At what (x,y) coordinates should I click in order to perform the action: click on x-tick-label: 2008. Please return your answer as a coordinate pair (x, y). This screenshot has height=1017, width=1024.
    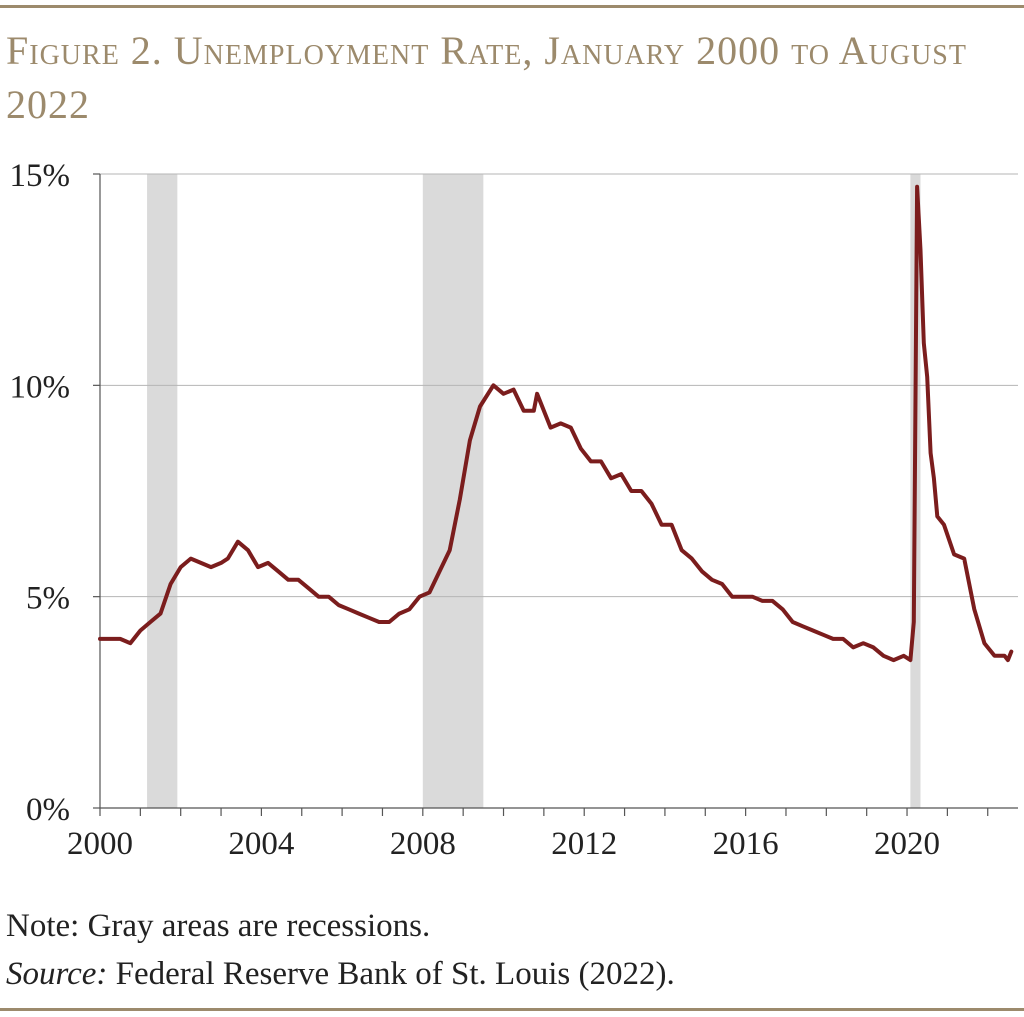
    Looking at the image, I should click on (423, 844).